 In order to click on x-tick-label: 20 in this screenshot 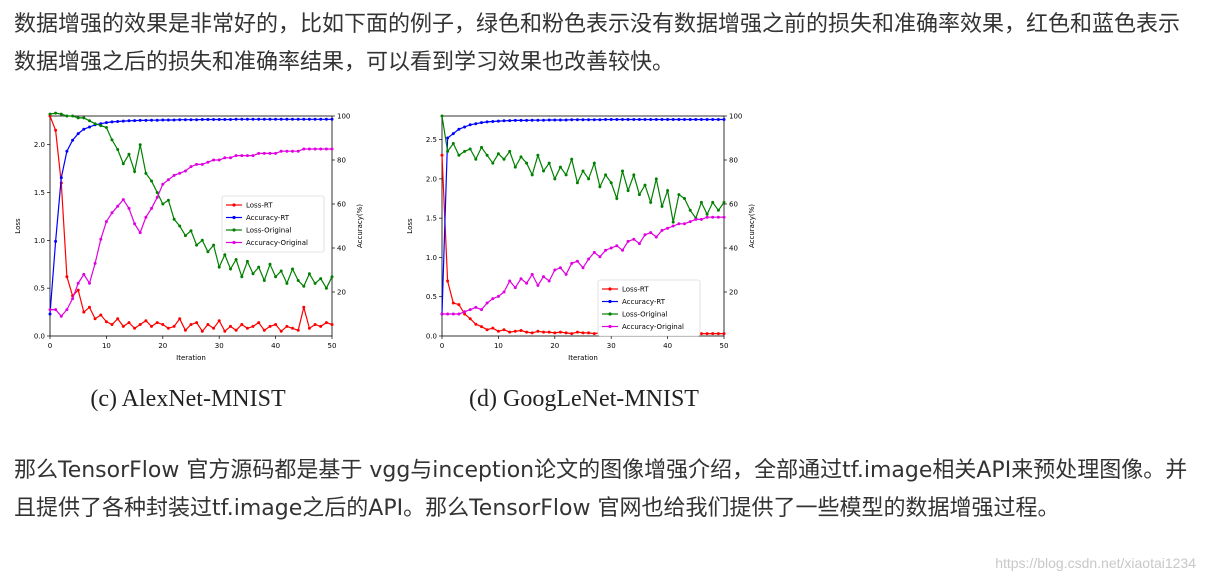, I will do `click(554, 346)`.